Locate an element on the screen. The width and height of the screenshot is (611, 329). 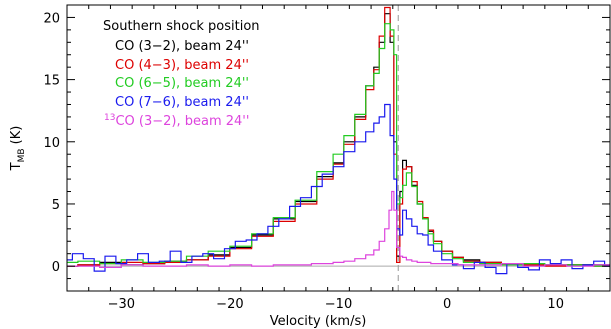
y-tick-label: 20 is located at coordinates (51, 18).